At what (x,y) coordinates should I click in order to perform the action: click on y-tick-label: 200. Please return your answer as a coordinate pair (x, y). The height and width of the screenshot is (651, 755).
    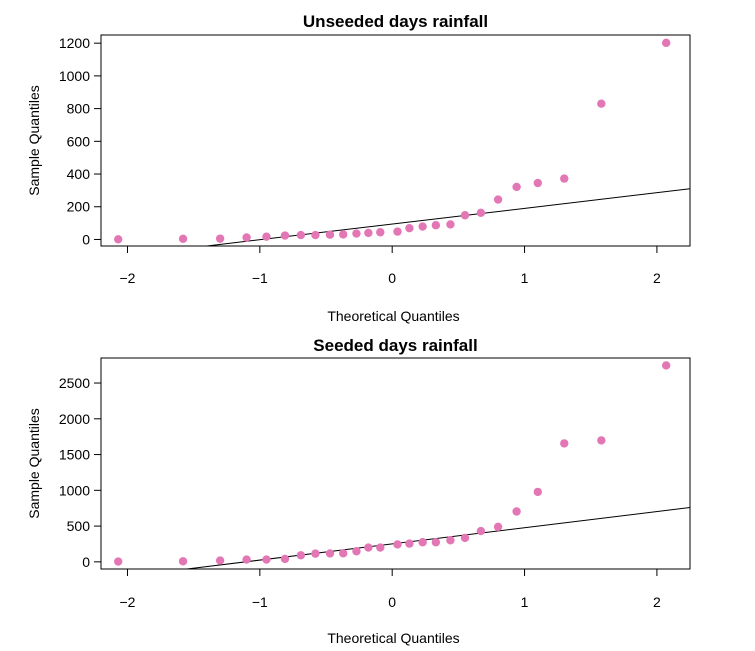
    Looking at the image, I should click on (79, 207).